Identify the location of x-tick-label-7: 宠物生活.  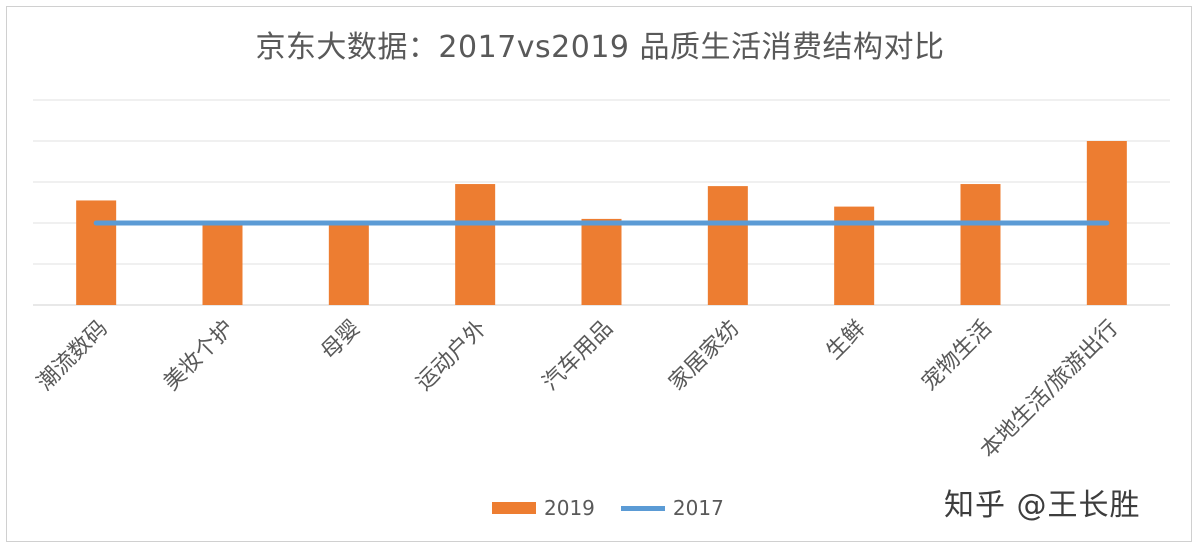
(957, 356).